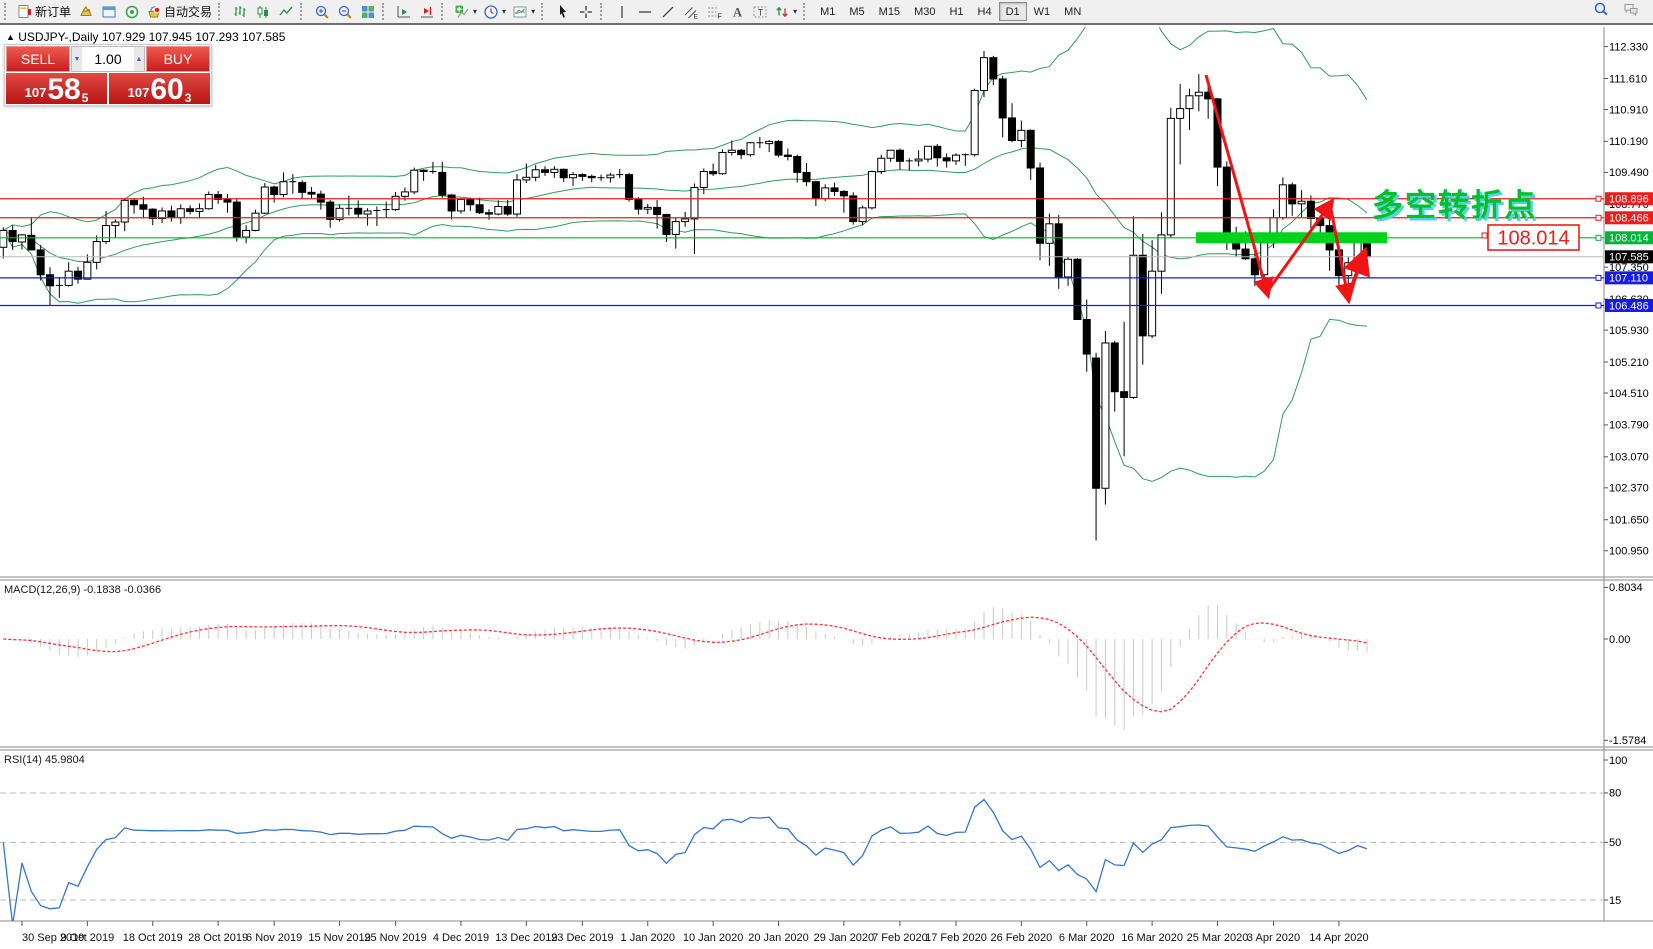  Describe the element at coordinates (1615, 843) in the screenshot. I see `svg-text: 50` at that location.